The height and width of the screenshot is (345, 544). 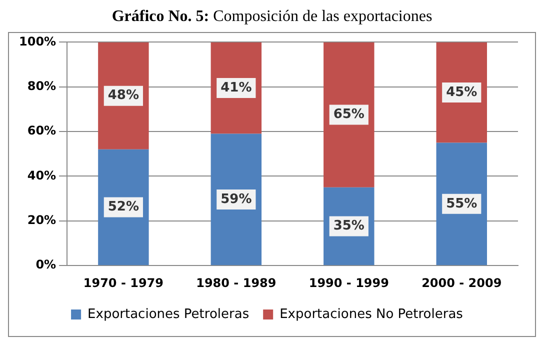 I want to click on y-tick-label: 100%, so click(x=37, y=41).